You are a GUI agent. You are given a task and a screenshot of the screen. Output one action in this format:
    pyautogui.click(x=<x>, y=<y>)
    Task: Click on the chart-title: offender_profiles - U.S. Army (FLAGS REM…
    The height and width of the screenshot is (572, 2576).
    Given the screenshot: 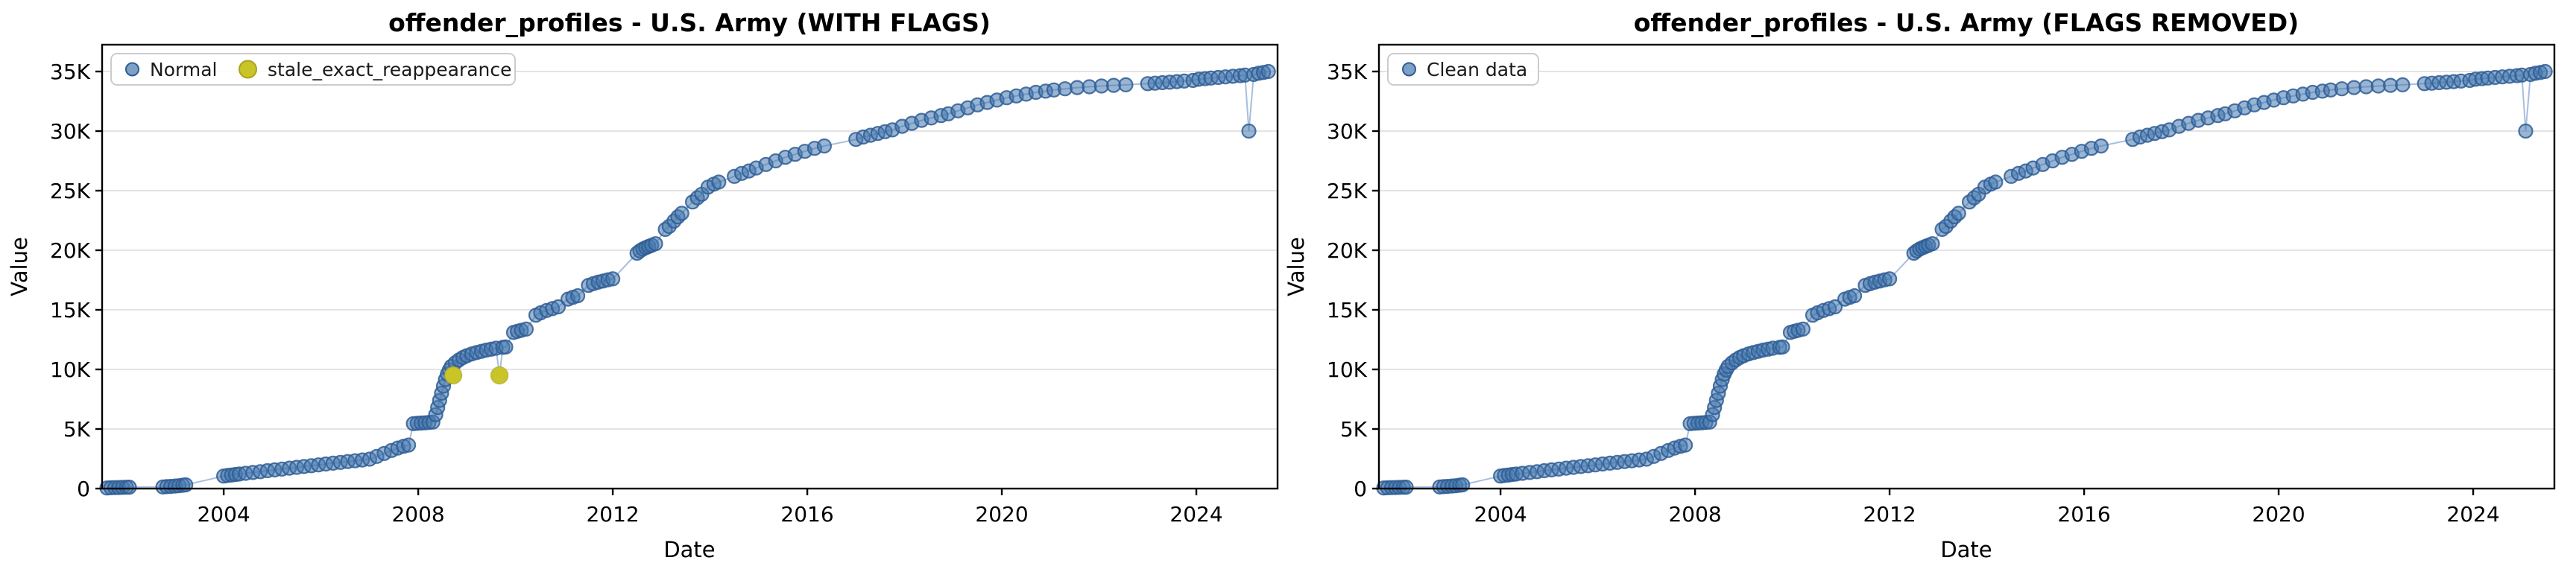 What is the action you would take?
    pyautogui.click(x=1967, y=22)
    